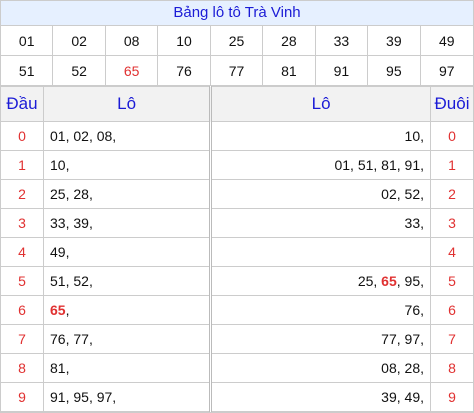  Describe the element at coordinates (184, 41) in the screenshot. I see `number-cell: 10` at that location.